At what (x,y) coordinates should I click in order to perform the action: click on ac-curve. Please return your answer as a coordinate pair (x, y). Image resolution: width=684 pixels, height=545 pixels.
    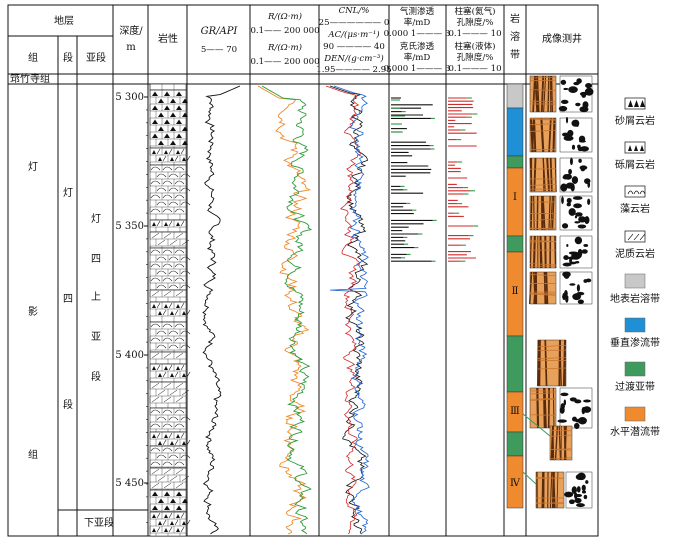
    Looking at the image, I should click on (344, 310).